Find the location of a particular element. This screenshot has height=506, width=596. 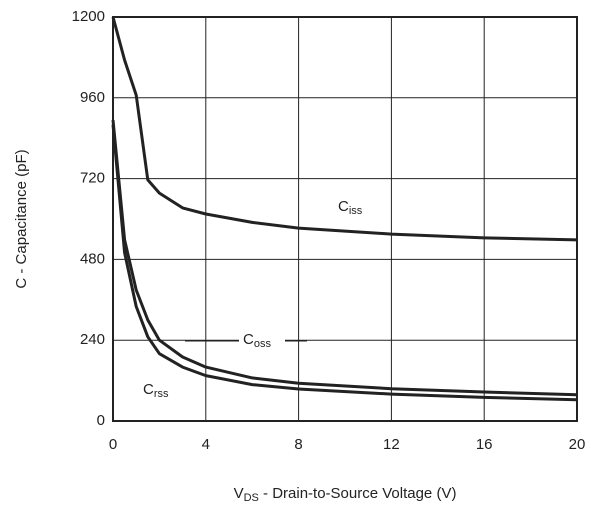

series-label-sub: oss is located at coordinates (263, 344).